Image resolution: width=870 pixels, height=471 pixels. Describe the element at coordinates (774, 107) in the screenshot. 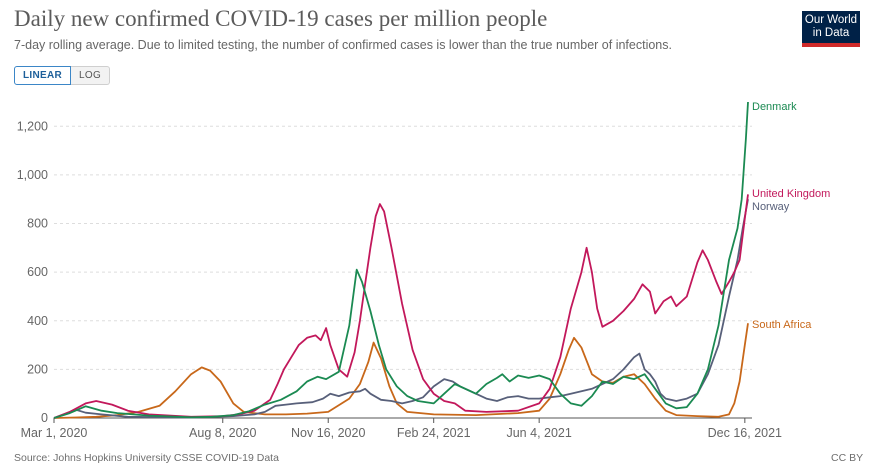

I see `end-label-denmark: Denmark` at that location.